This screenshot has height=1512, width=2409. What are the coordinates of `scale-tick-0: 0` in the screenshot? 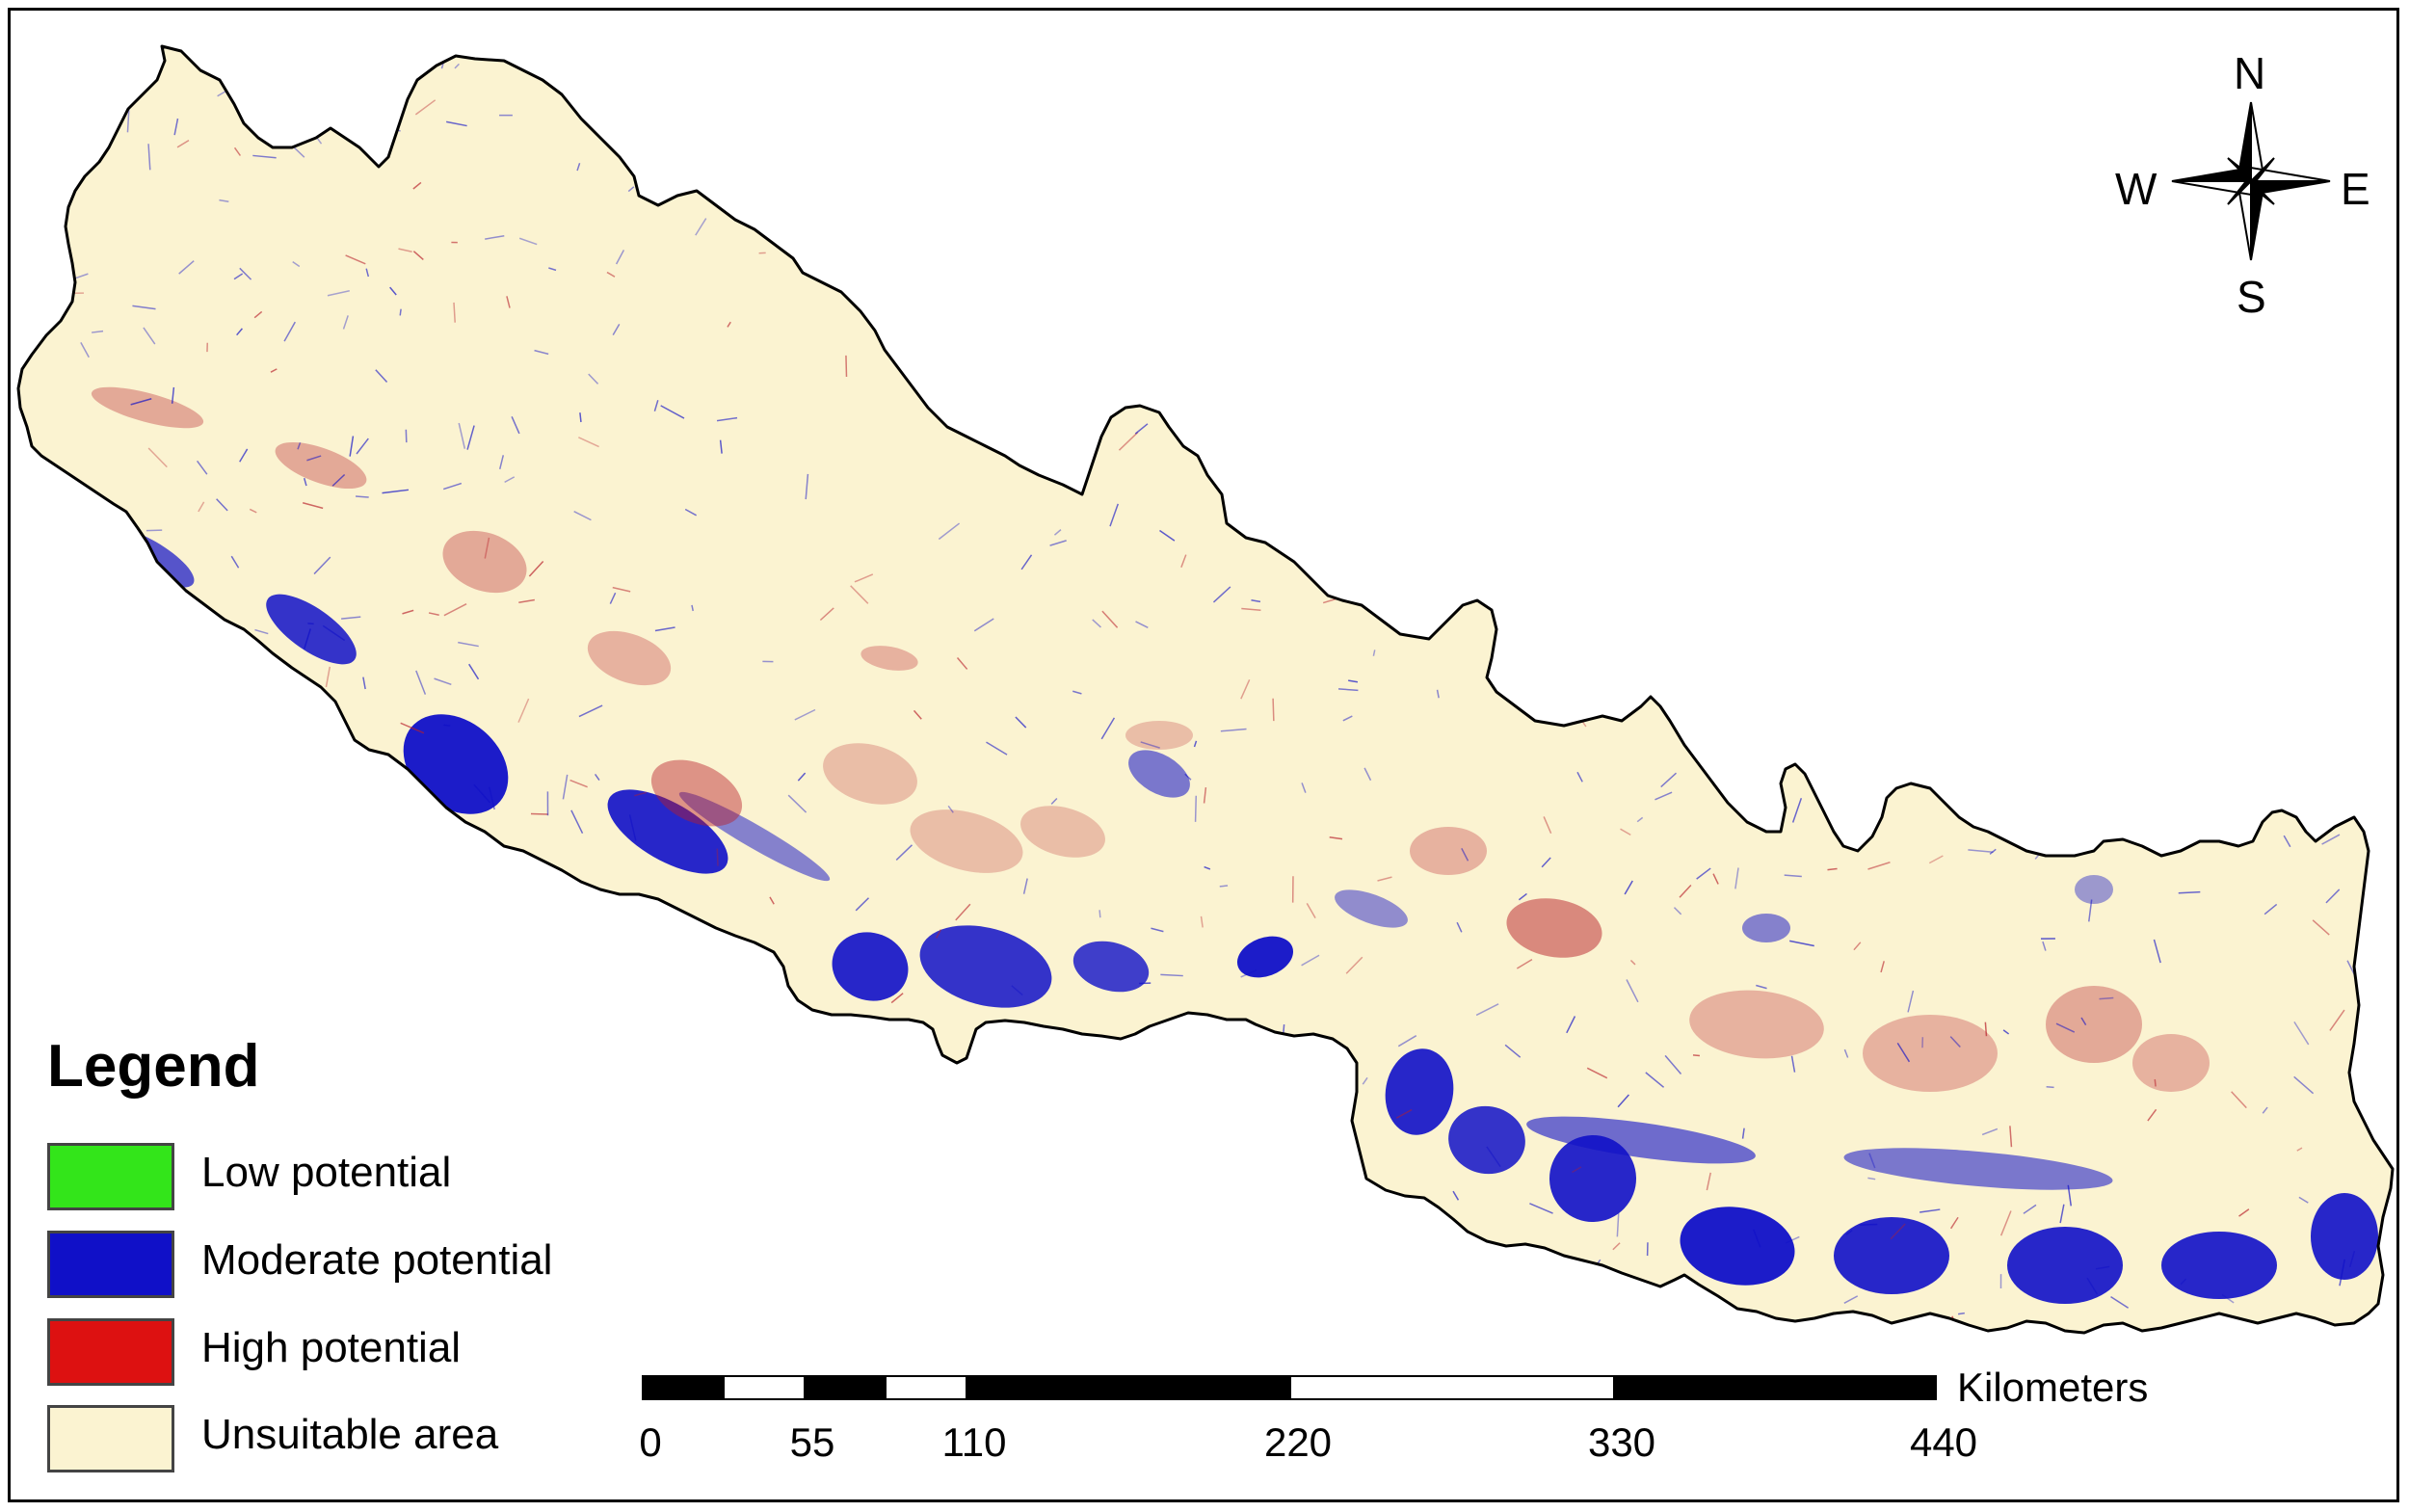 It's located at (650, 1442).